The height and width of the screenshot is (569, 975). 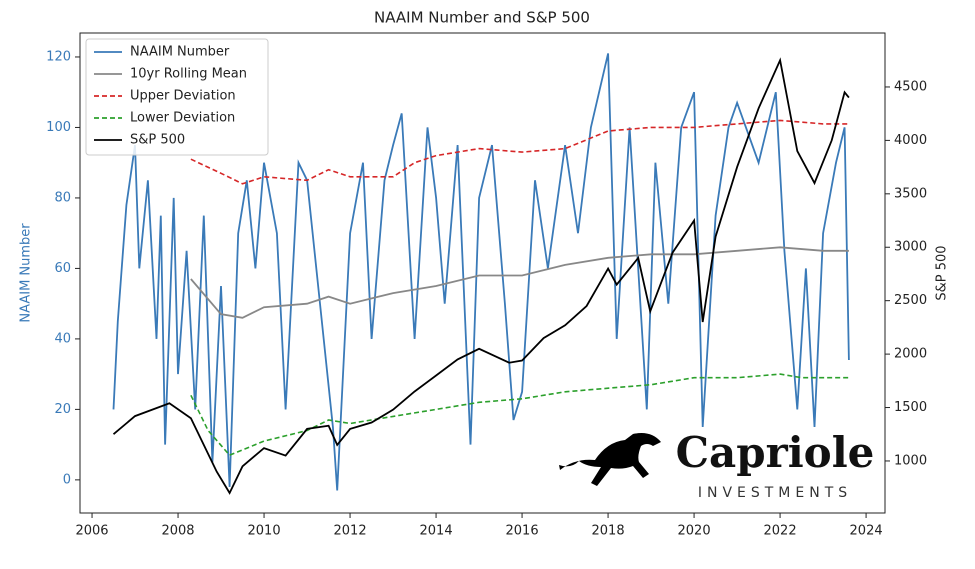 I want to click on x-tick-label: 2010, so click(x=264, y=531).